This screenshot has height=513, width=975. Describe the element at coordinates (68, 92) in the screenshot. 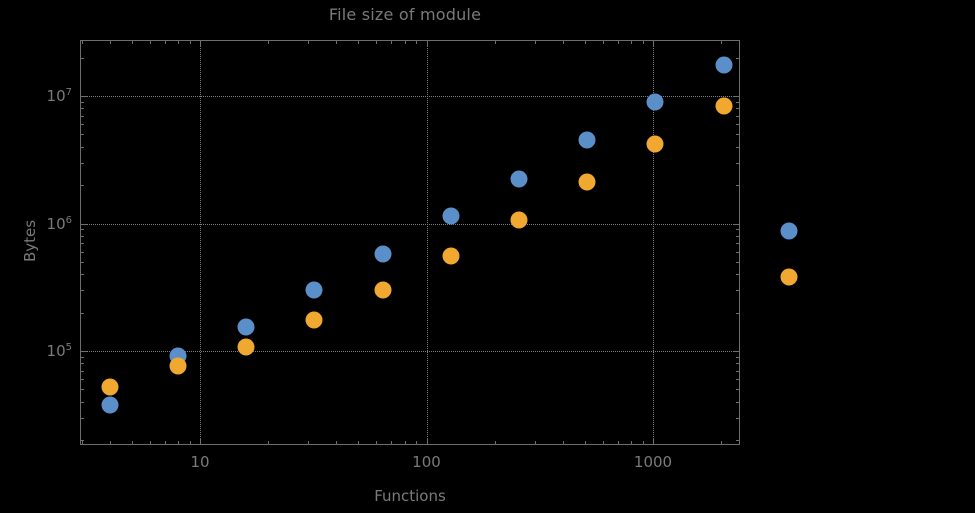

I see `y-tick-exponent: 7` at that location.